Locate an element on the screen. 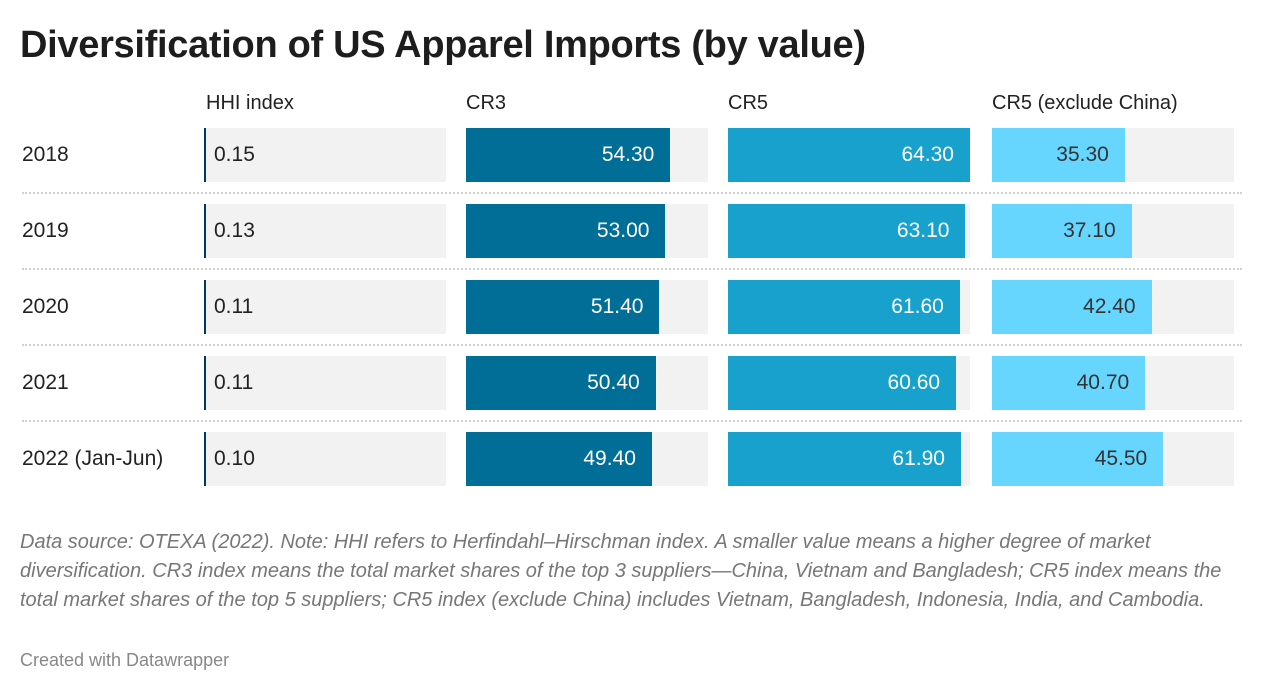 The width and height of the screenshot is (1264, 694). value-label: 61.90 is located at coordinates (918, 458).